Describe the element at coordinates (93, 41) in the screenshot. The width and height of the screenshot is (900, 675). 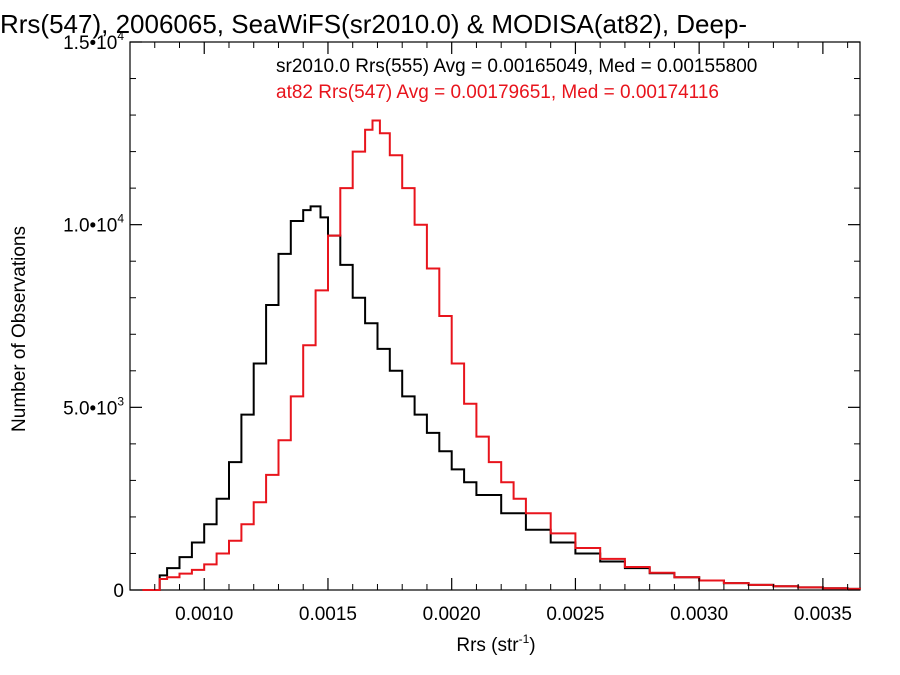
I see `y-tick-label: 1.5•104` at that location.